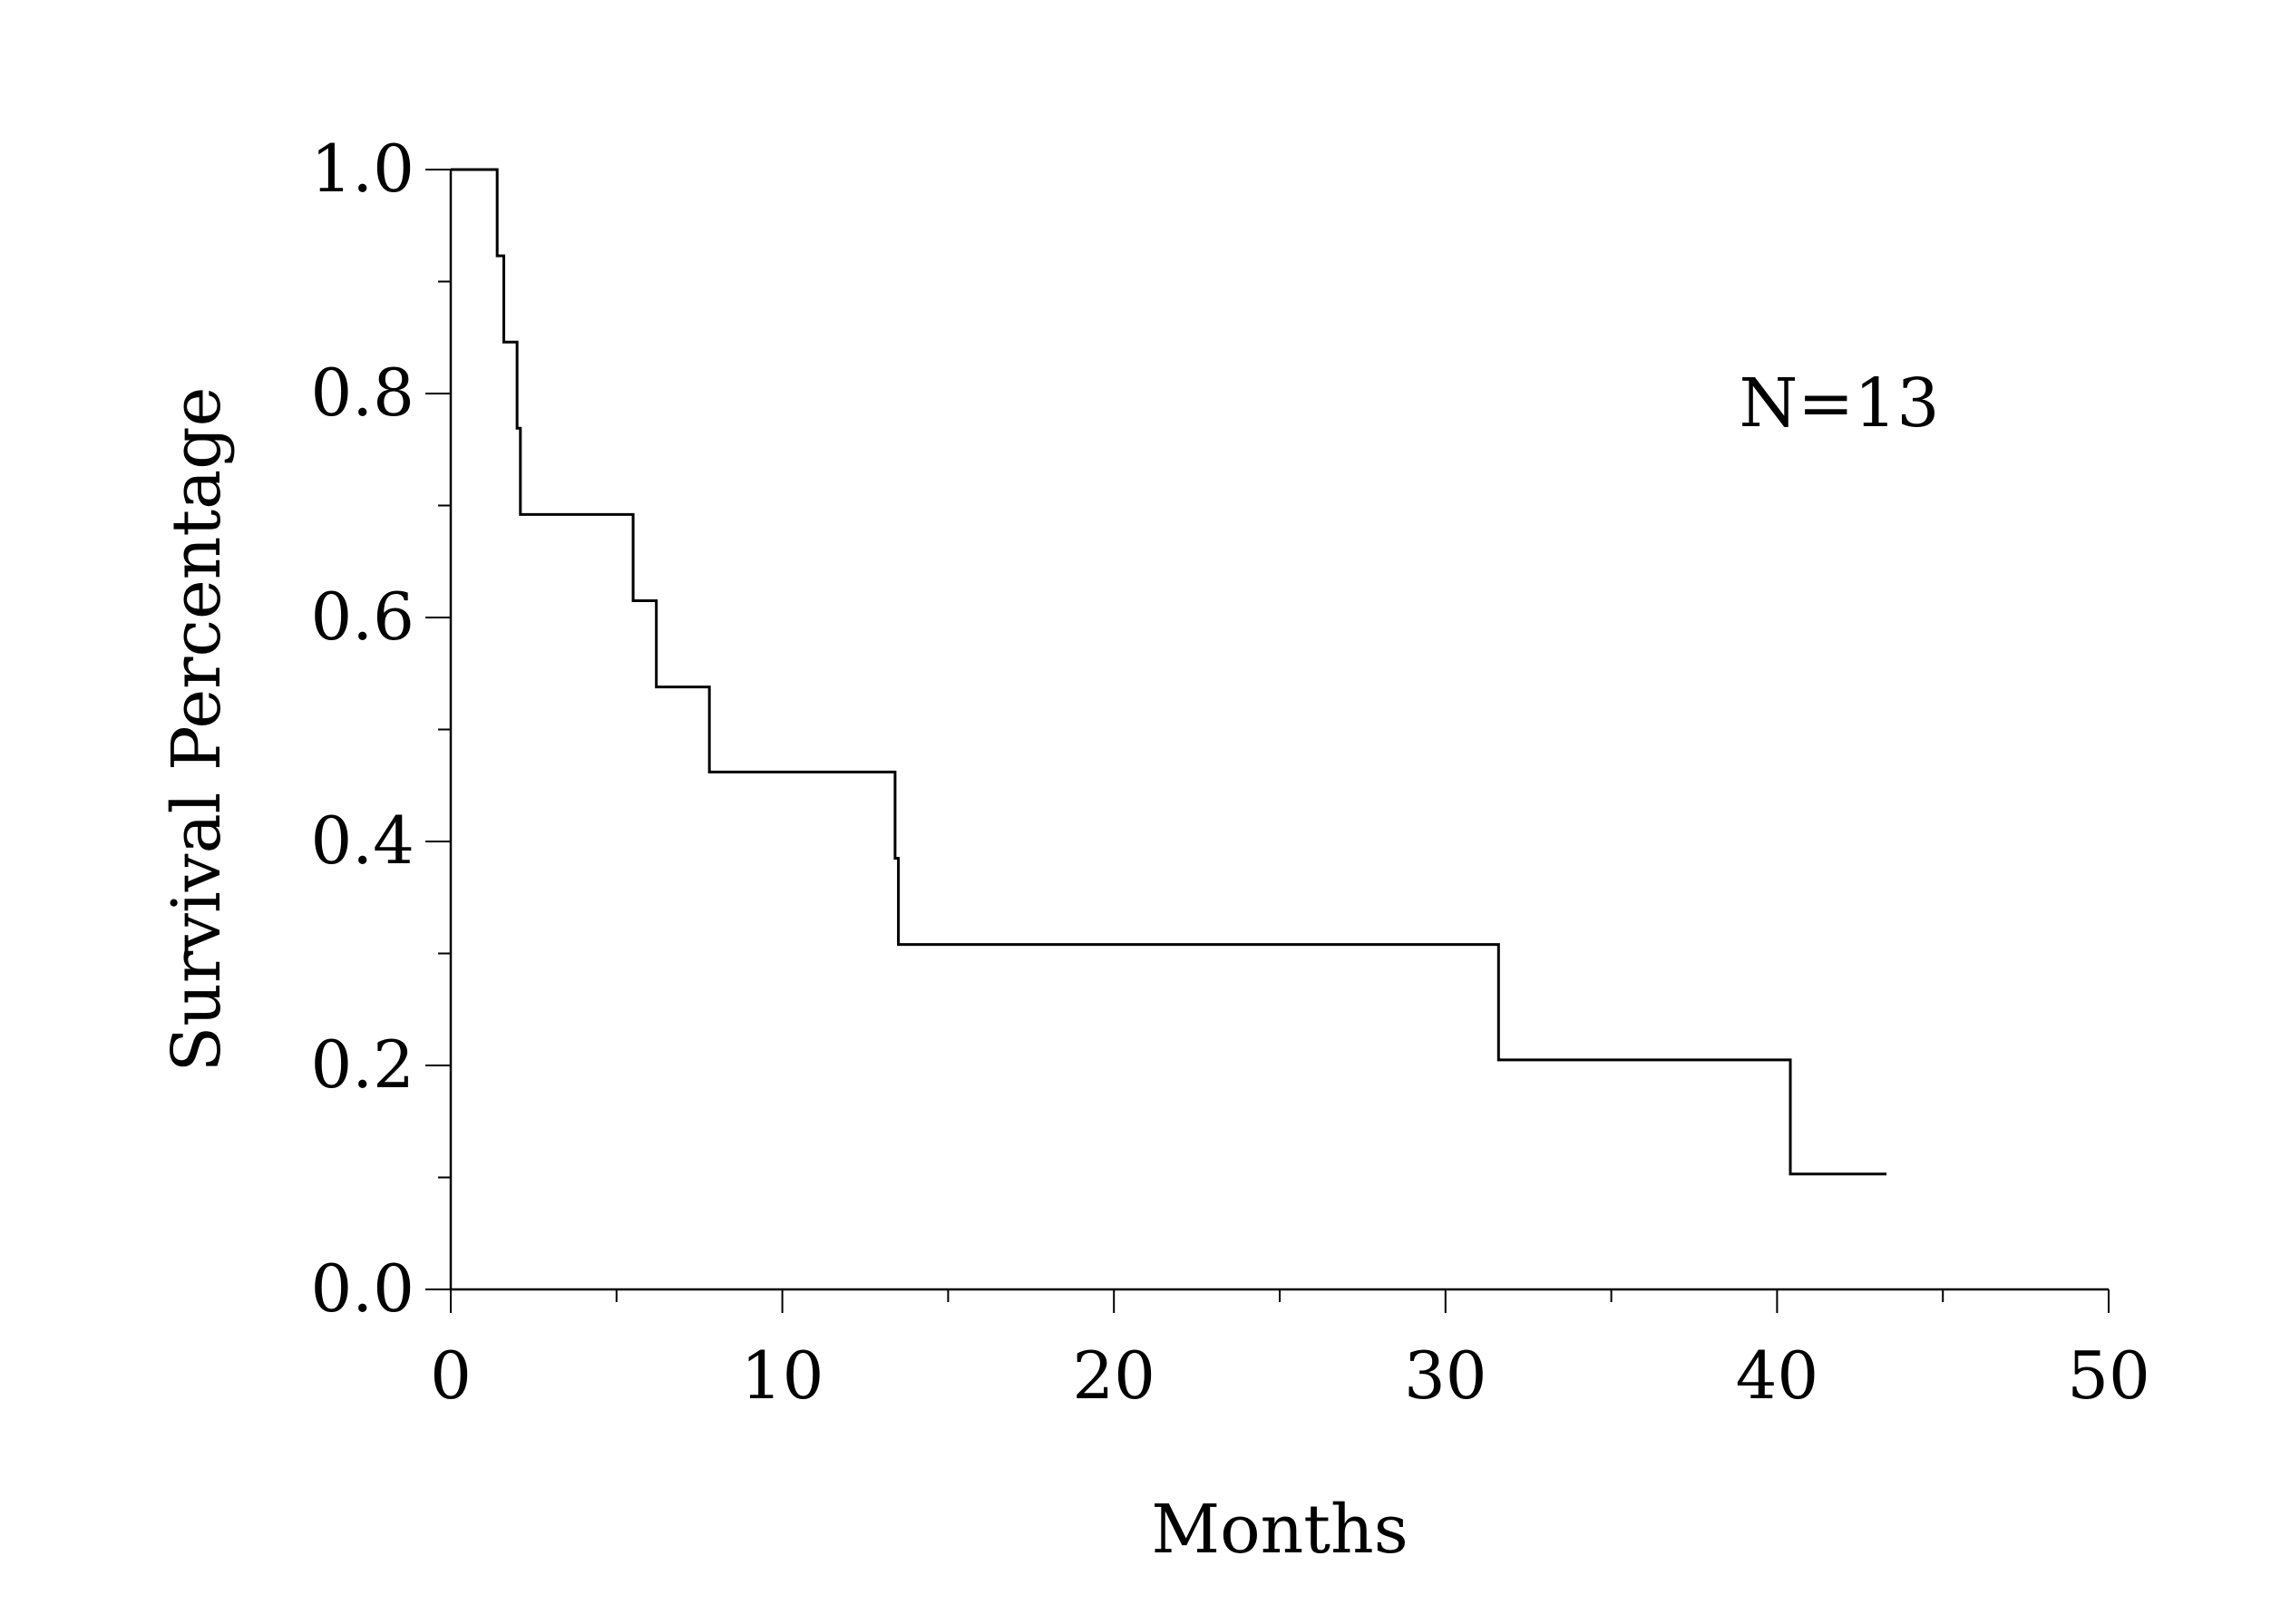 The image size is (2271, 1624). What do you see at coordinates (362, 840) in the screenshot?
I see `y-tick-label: 0.4` at bounding box center [362, 840].